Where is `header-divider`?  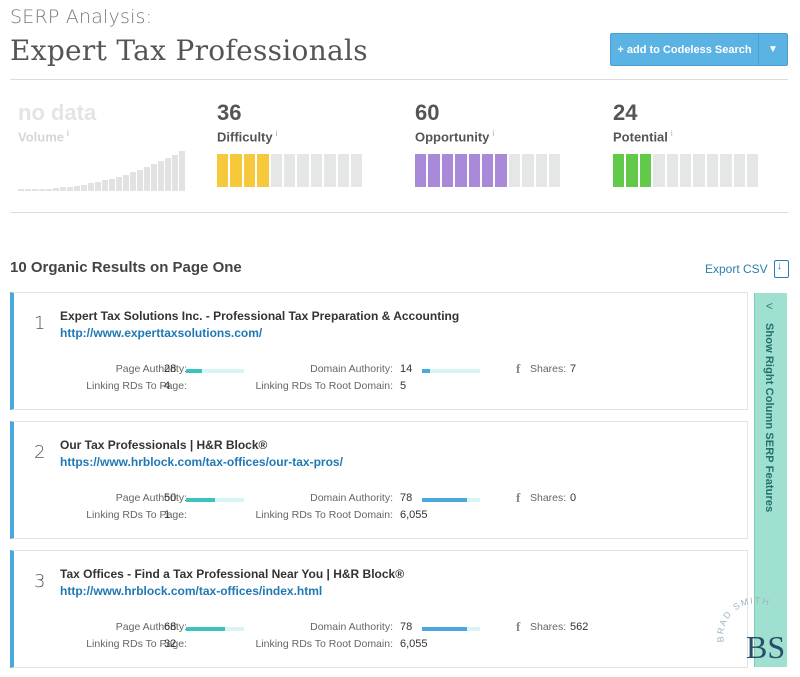 header-divider is located at coordinates (399, 79).